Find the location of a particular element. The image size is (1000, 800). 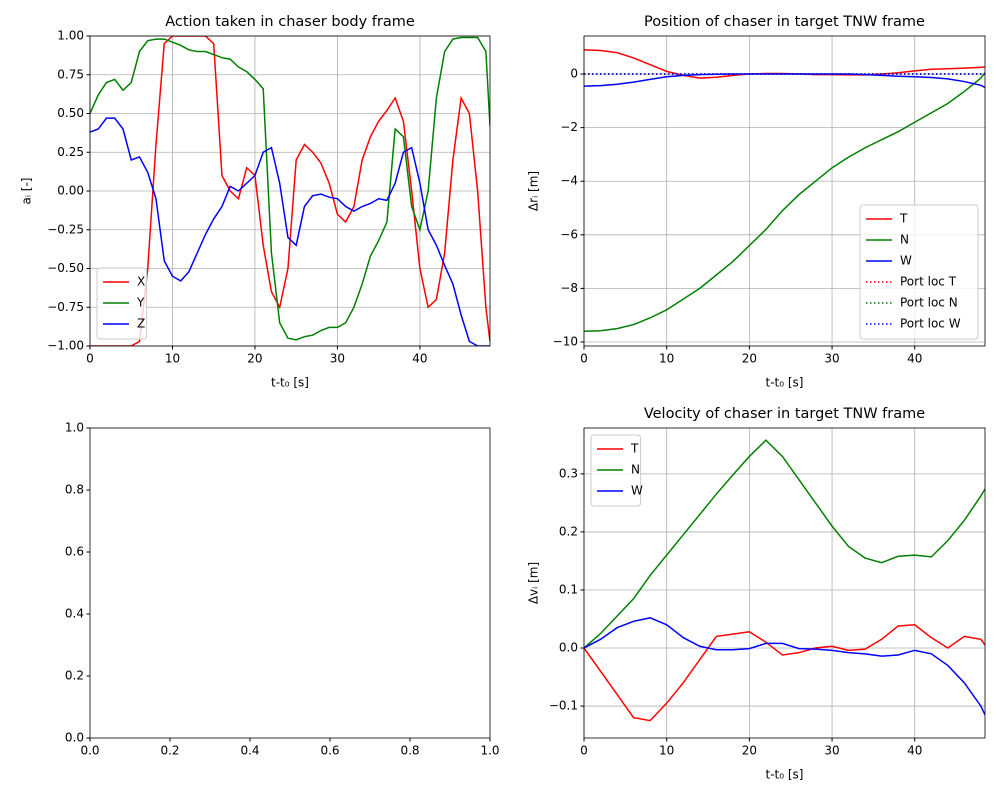

y-tick-label: −10 is located at coordinates (565, 341).